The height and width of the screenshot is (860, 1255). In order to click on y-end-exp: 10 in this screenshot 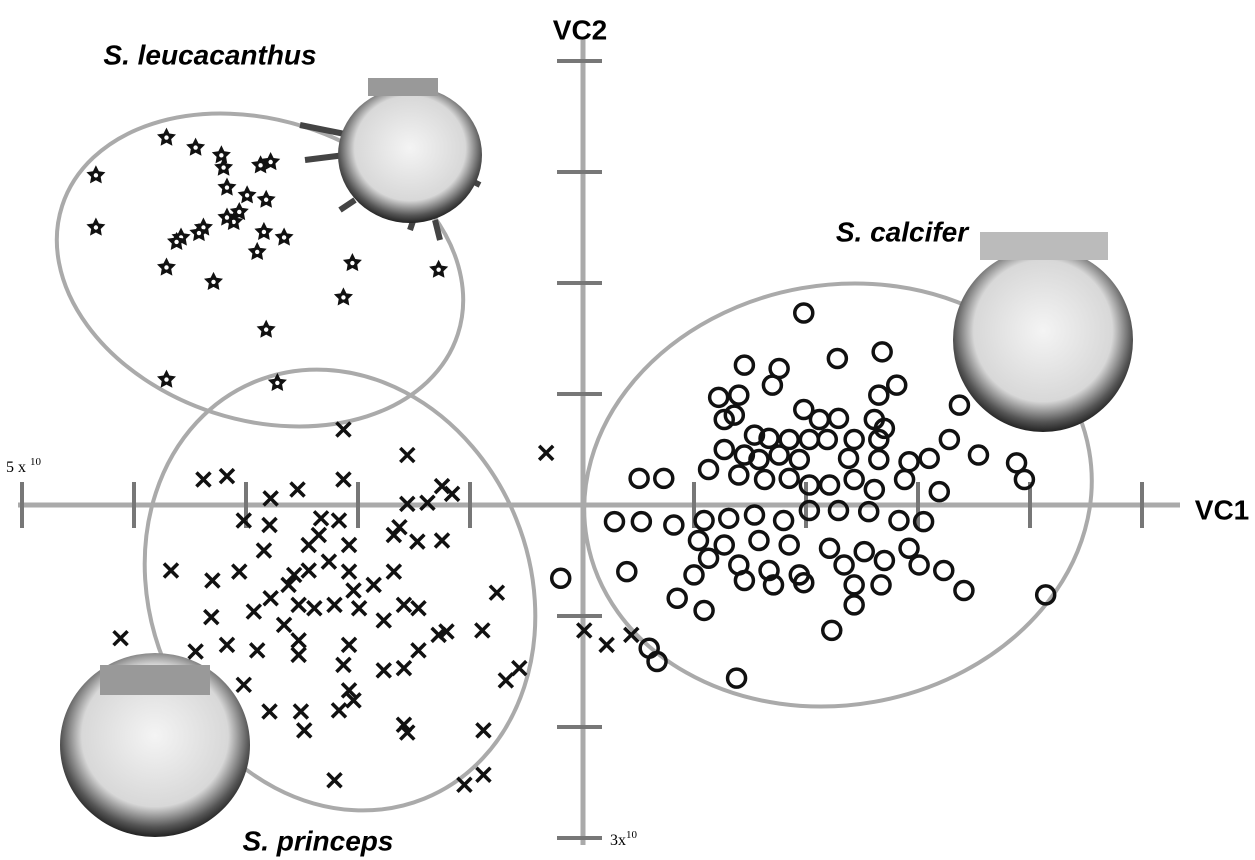, I will do `click(632, 835)`.